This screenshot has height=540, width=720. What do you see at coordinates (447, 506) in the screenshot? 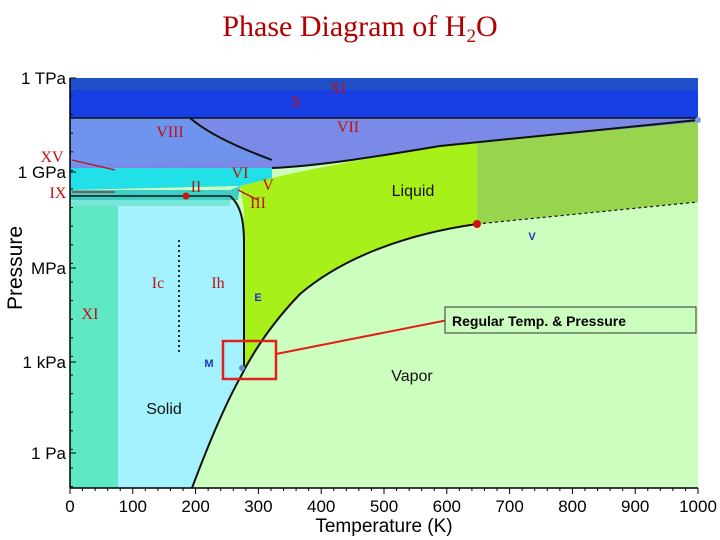
I see `x-tick-label: 600` at bounding box center [447, 506].